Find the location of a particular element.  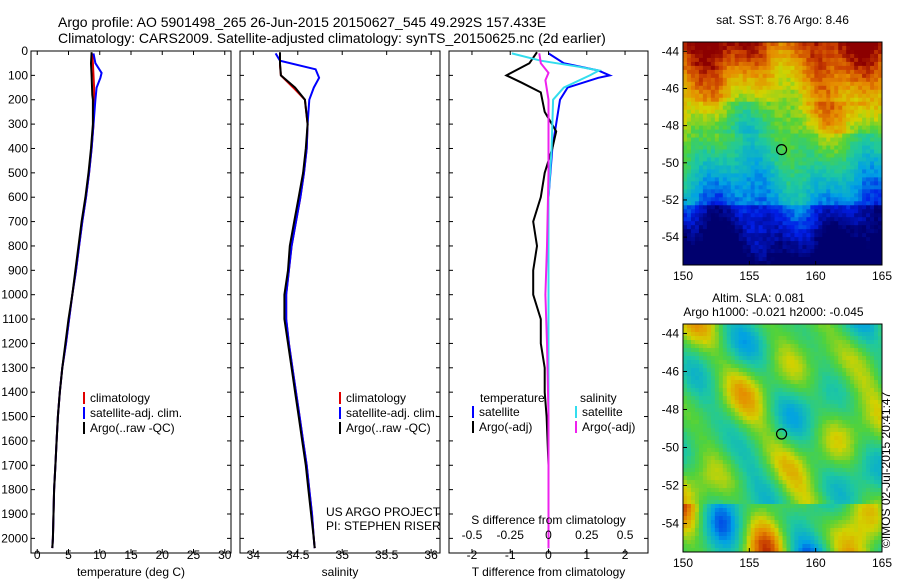

series-line-argo-raw-qc- is located at coordinates (297, 300).